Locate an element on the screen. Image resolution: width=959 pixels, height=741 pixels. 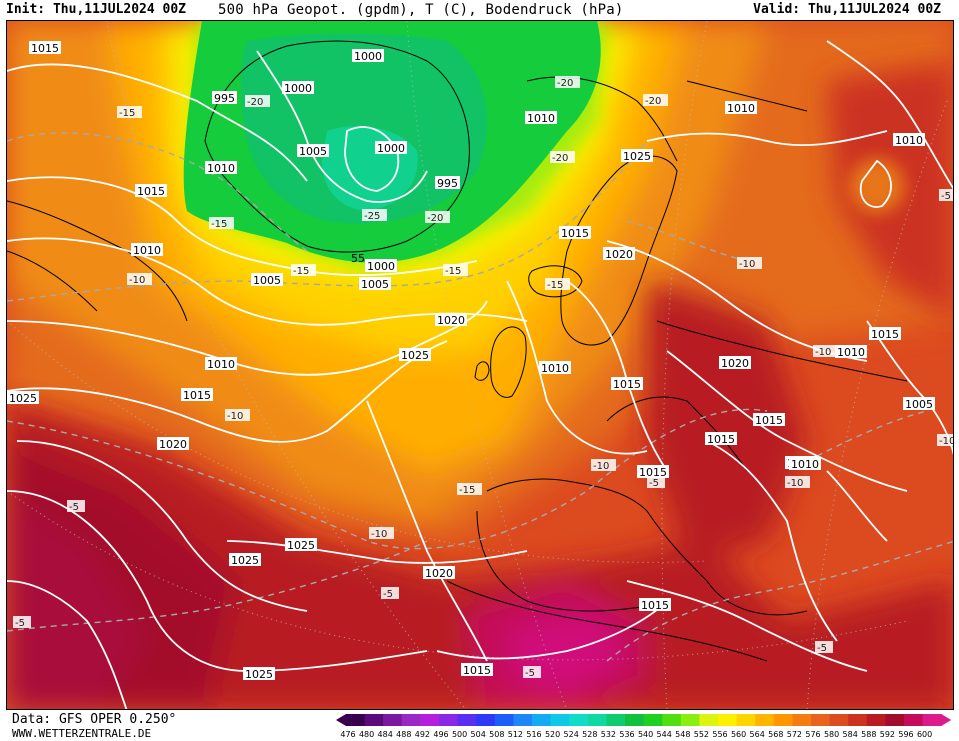
temperature-label: -20 is located at coordinates (567, 82).